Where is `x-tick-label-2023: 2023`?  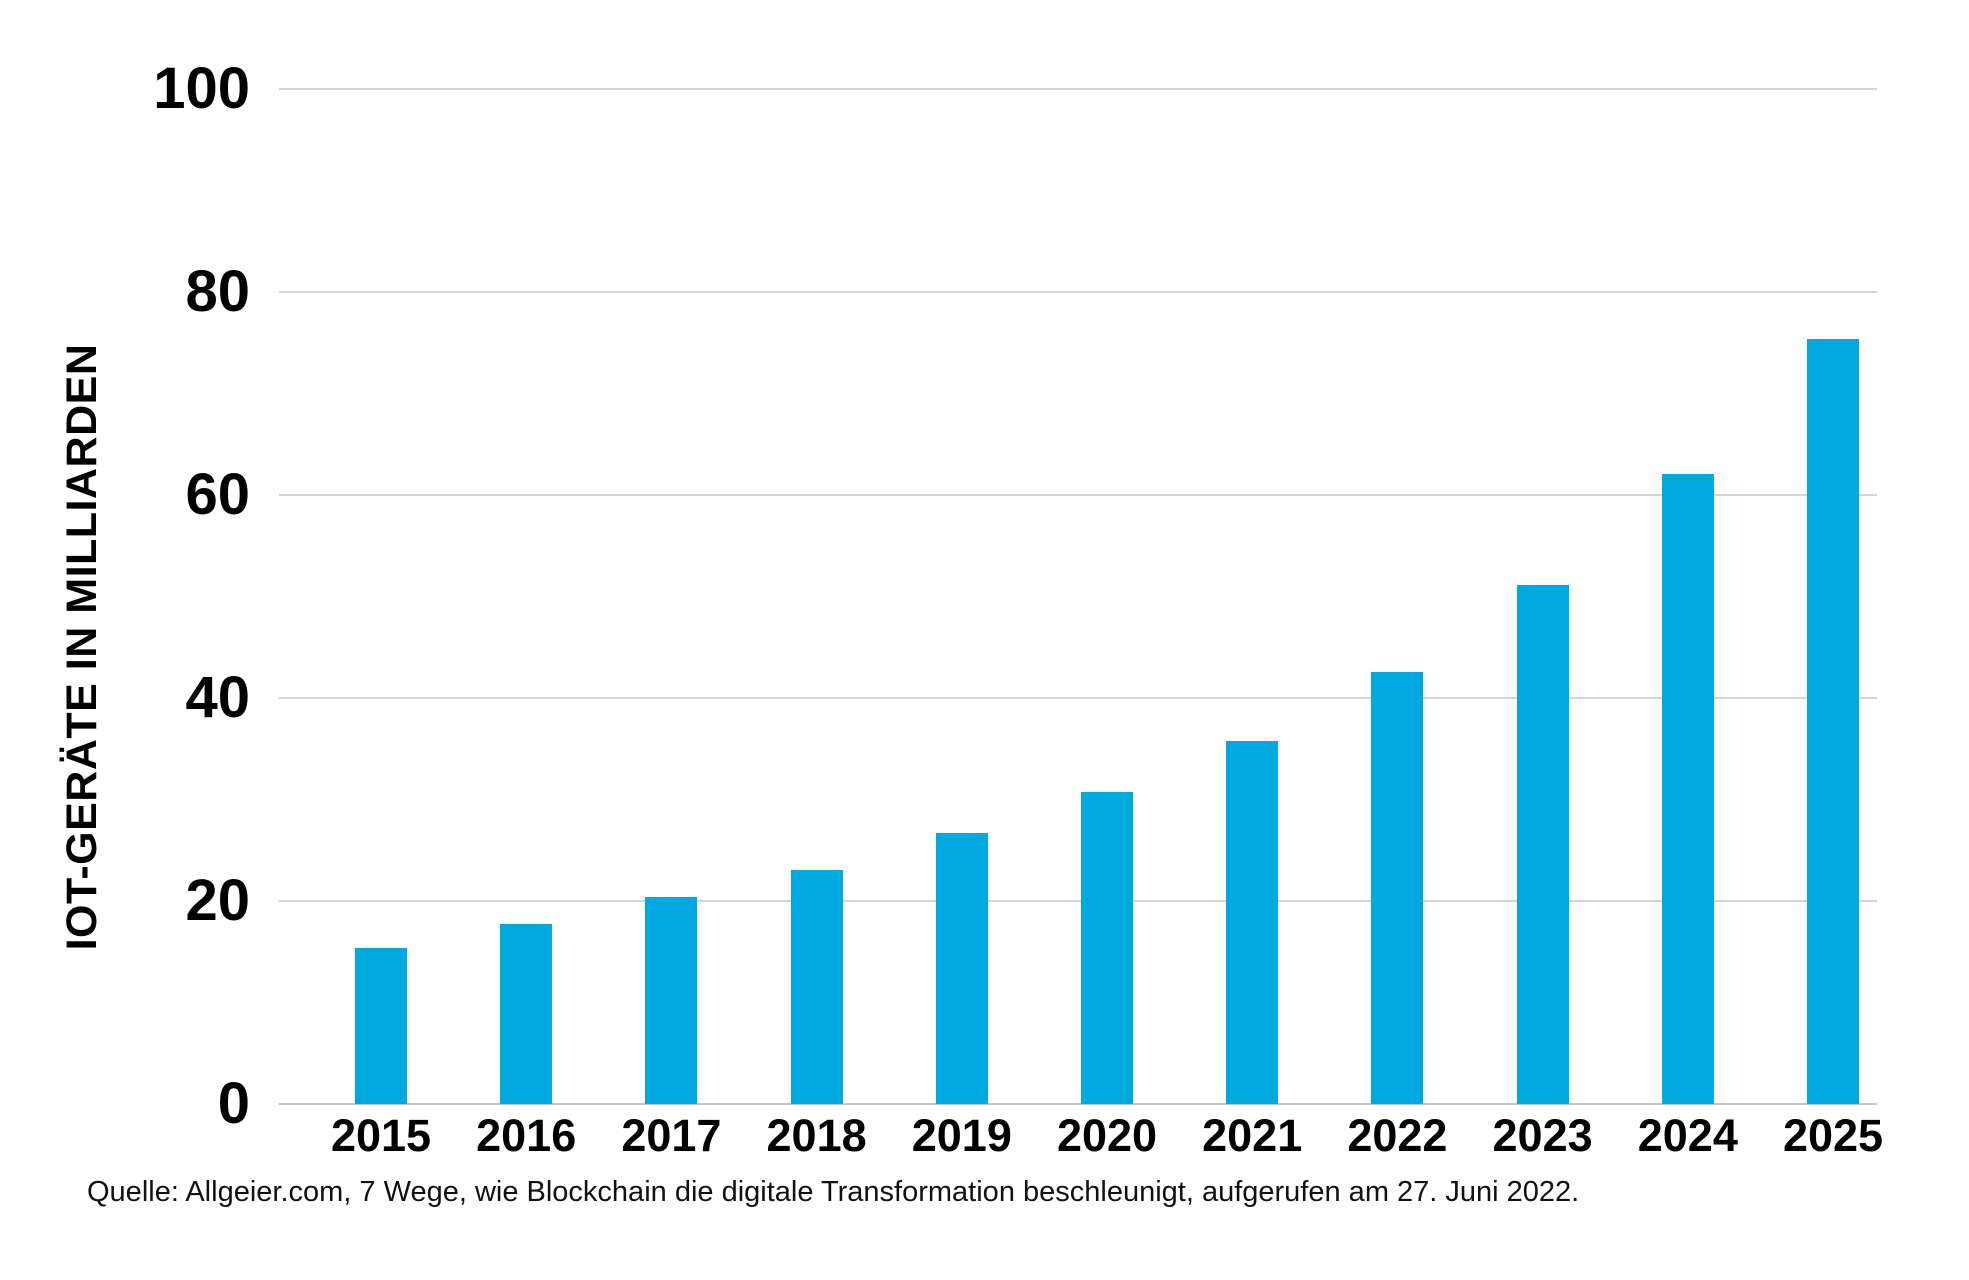
x-tick-label-2023: 2023 is located at coordinates (1542, 1135).